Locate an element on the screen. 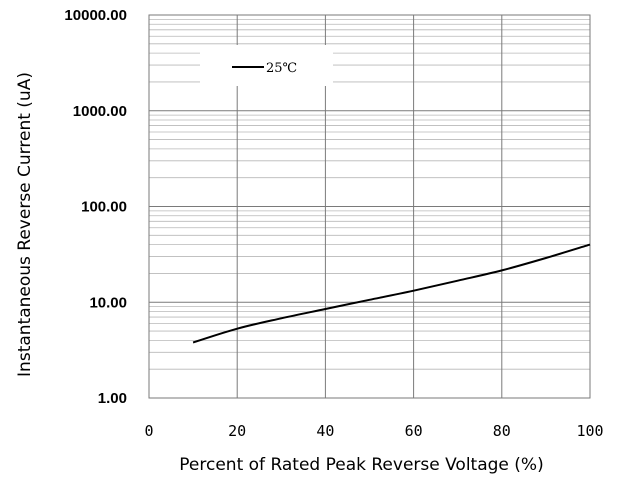 This screenshot has width=624, height=477. series-layer is located at coordinates (391, 293).